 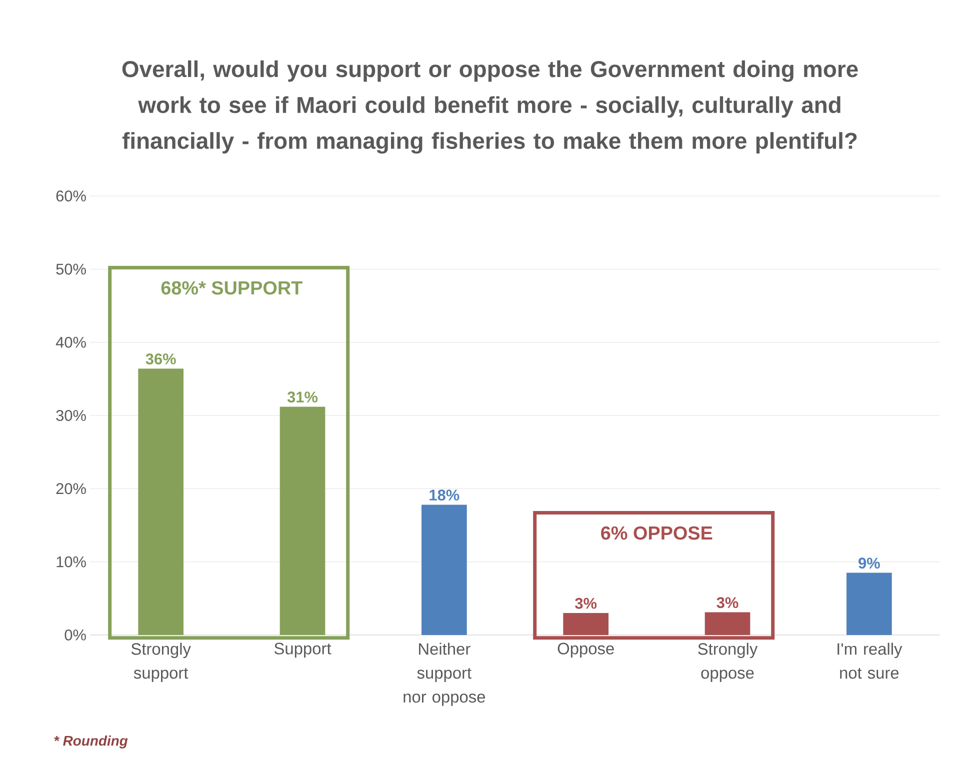 What do you see at coordinates (445, 495) in the screenshot?
I see `data-label: 18%` at bounding box center [445, 495].